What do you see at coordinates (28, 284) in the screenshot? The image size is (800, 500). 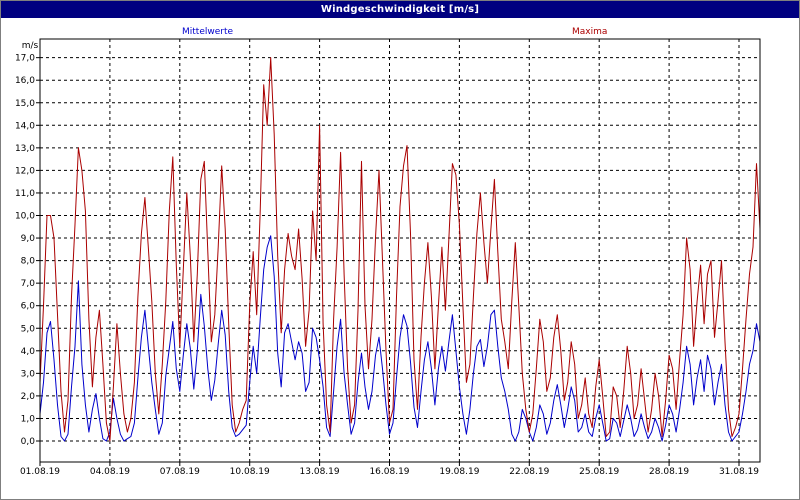 I see `y-tick-label: 7,0` at bounding box center [28, 284].